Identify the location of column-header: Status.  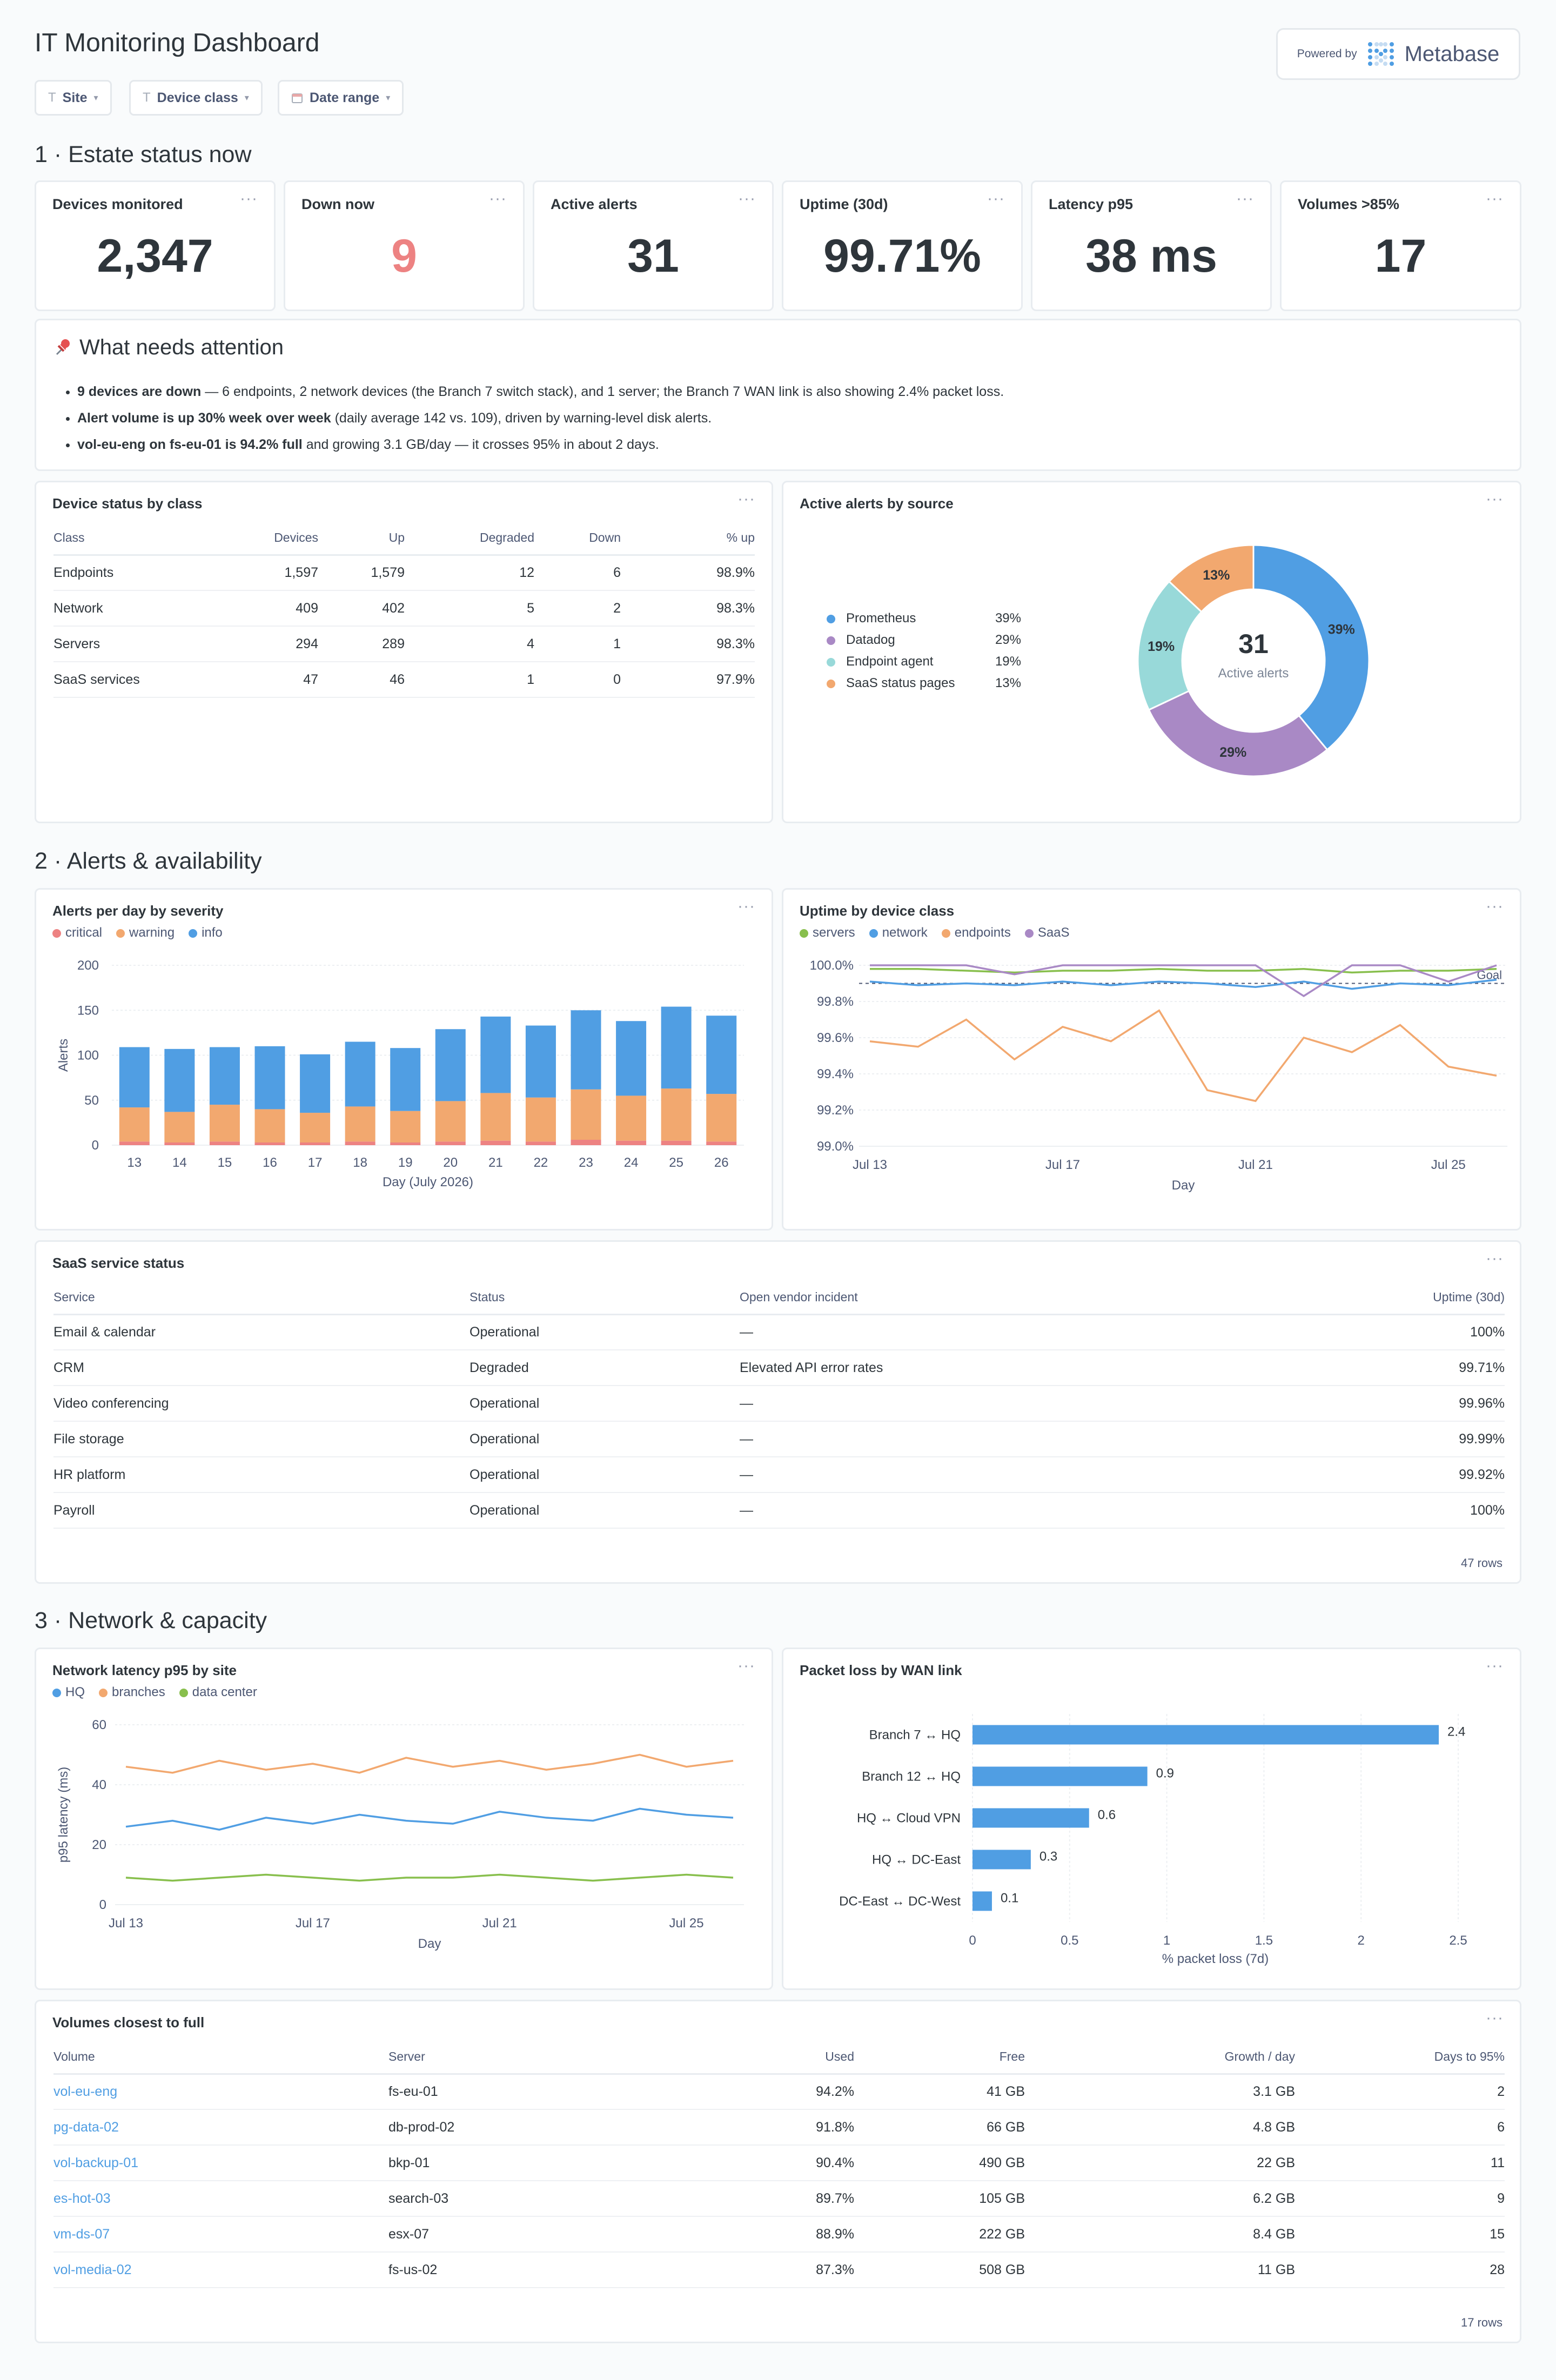
(605, 1298).